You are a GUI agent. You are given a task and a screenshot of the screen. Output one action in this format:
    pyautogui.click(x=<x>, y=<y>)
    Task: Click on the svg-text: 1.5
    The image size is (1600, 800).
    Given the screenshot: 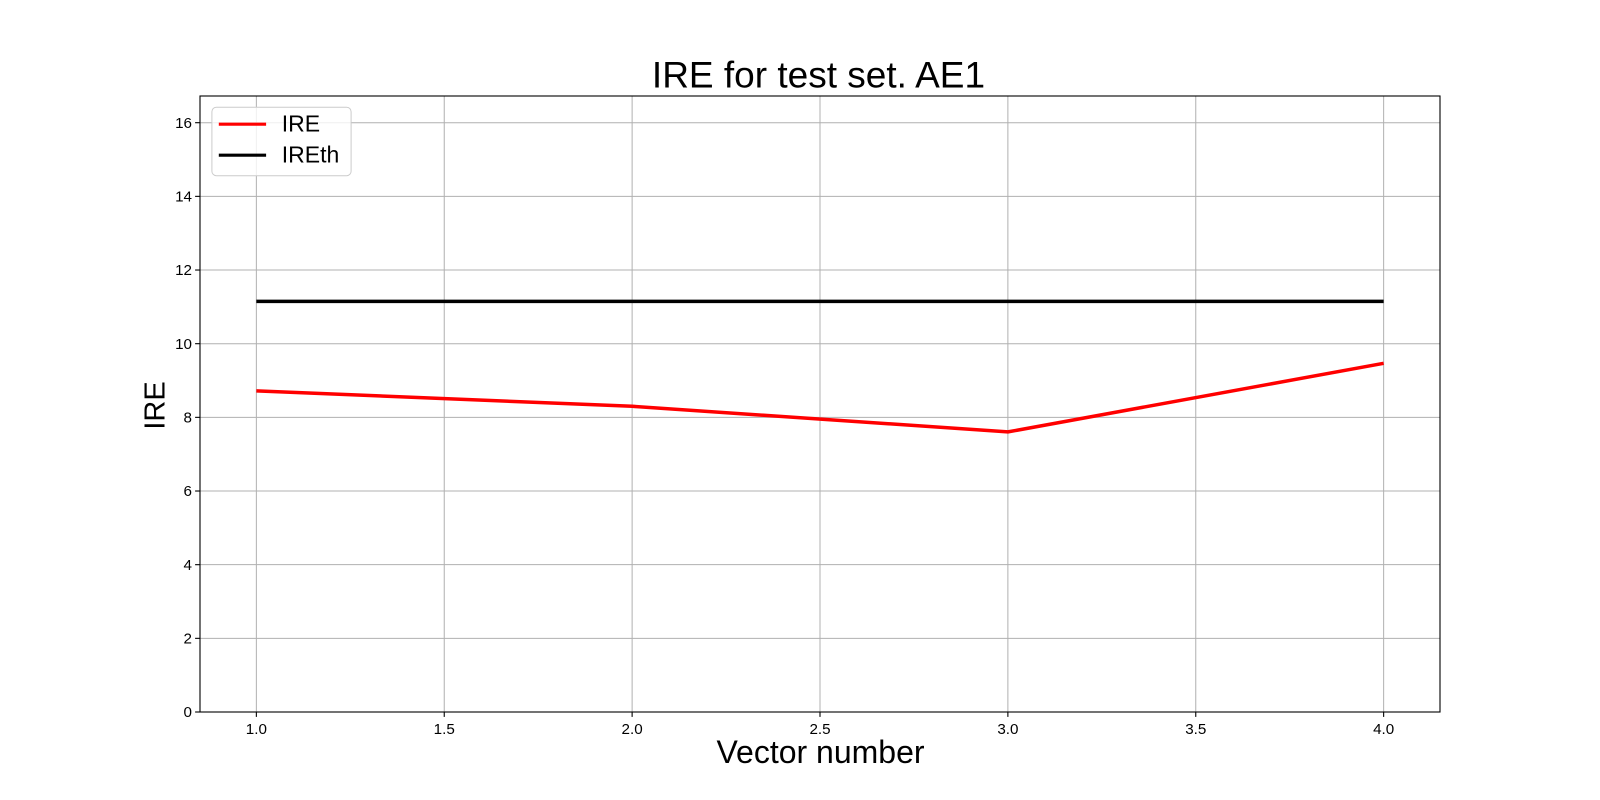 What is the action you would take?
    pyautogui.click(x=444, y=729)
    